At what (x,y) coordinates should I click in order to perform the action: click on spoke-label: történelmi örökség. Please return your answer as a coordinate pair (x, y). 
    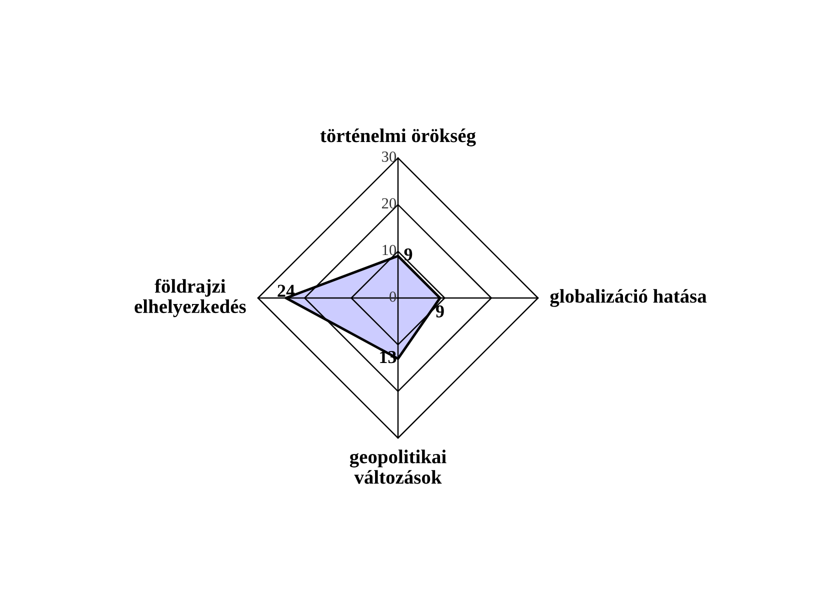
    Looking at the image, I should click on (398, 137).